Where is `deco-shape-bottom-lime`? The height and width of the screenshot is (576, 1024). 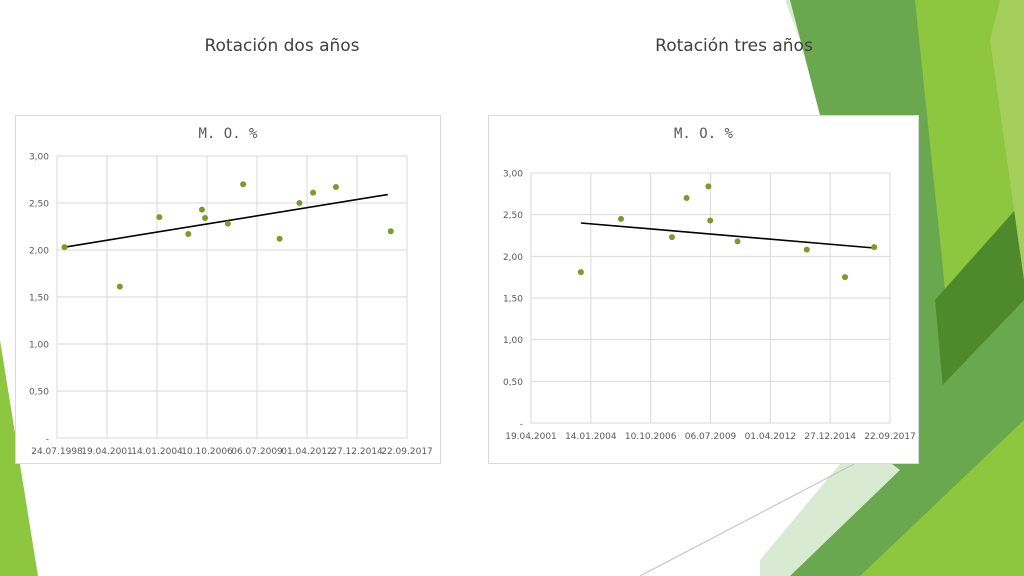 deco-shape-bottom-lime is located at coordinates (942, 498).